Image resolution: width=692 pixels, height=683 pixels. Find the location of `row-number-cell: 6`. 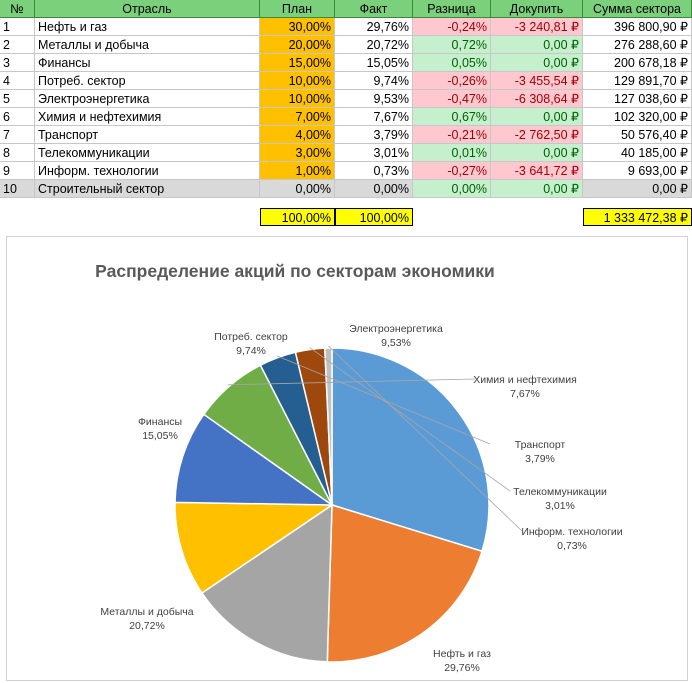

row-number-cell: 6 is located at coordinates (17, 117).